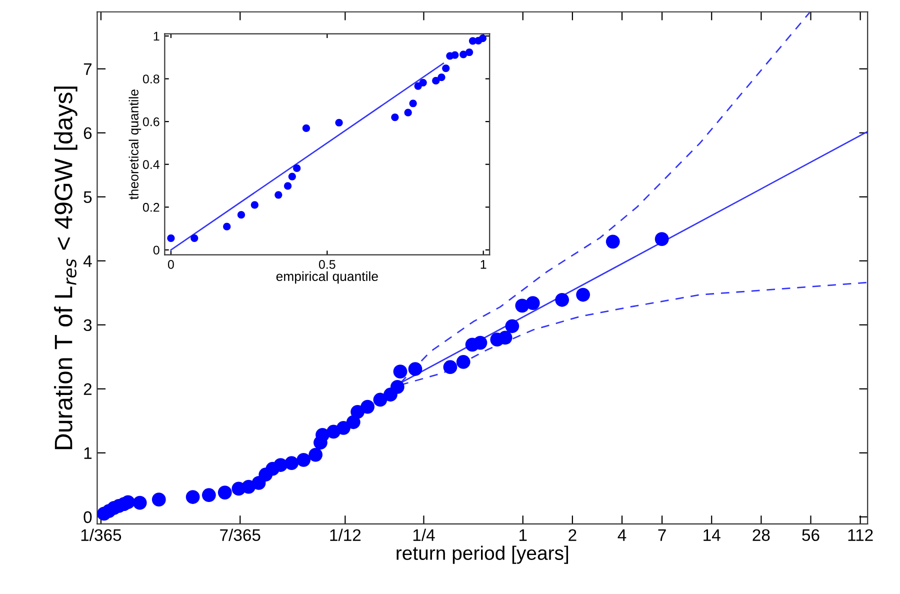  I want to click on y-axis-title: theoretical quantile, so click(135, 145).